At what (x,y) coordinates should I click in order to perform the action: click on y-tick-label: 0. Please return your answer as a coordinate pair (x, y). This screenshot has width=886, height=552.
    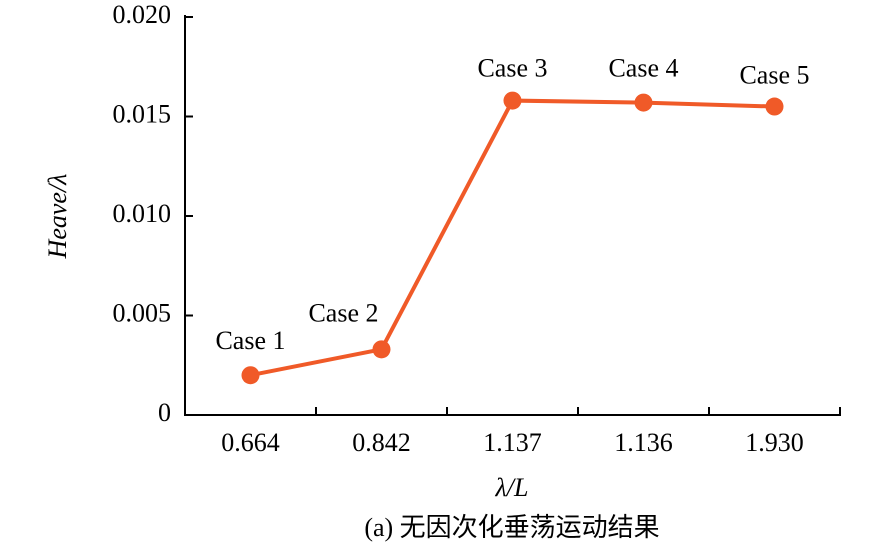
    Looking at the image, I should click on (164, 412).